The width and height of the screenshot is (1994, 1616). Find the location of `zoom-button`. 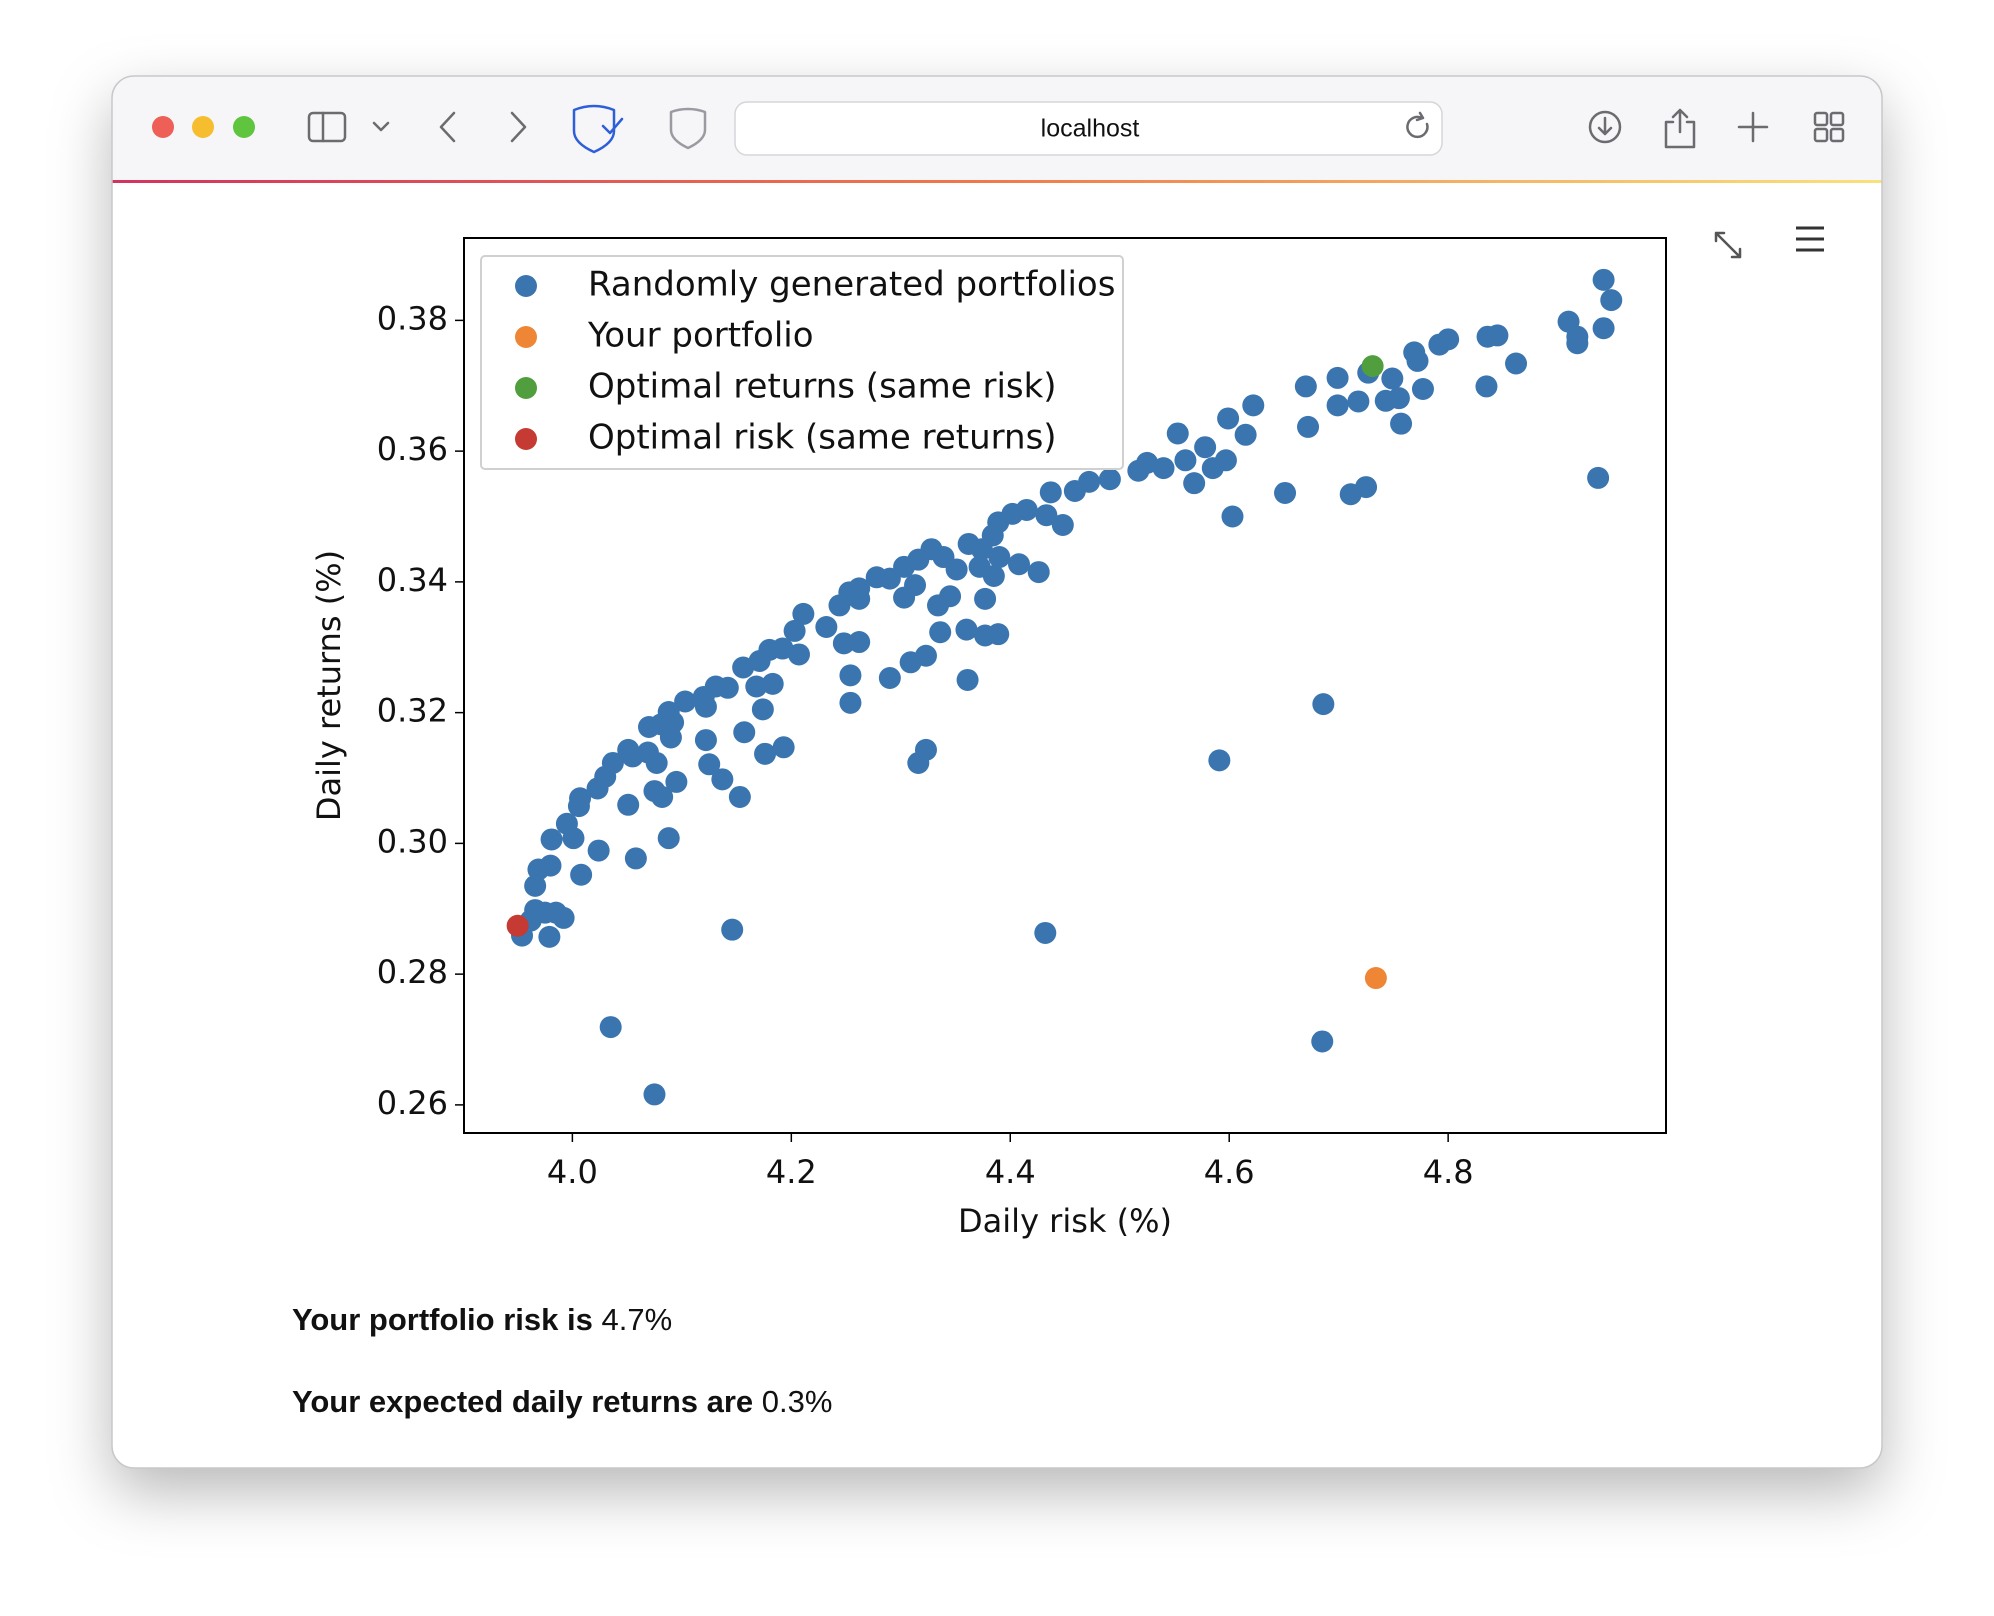

zoom-button is located at coordinates (244, 127).